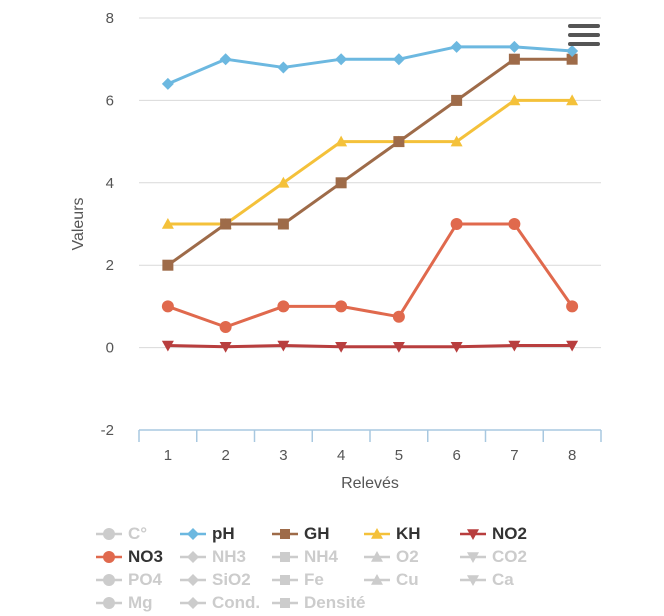 This screenshot has width=664, height=616. Describe the element at coordinates (391, 579) in the screenshot. I see `legend-item-cu: Cu` at that location.